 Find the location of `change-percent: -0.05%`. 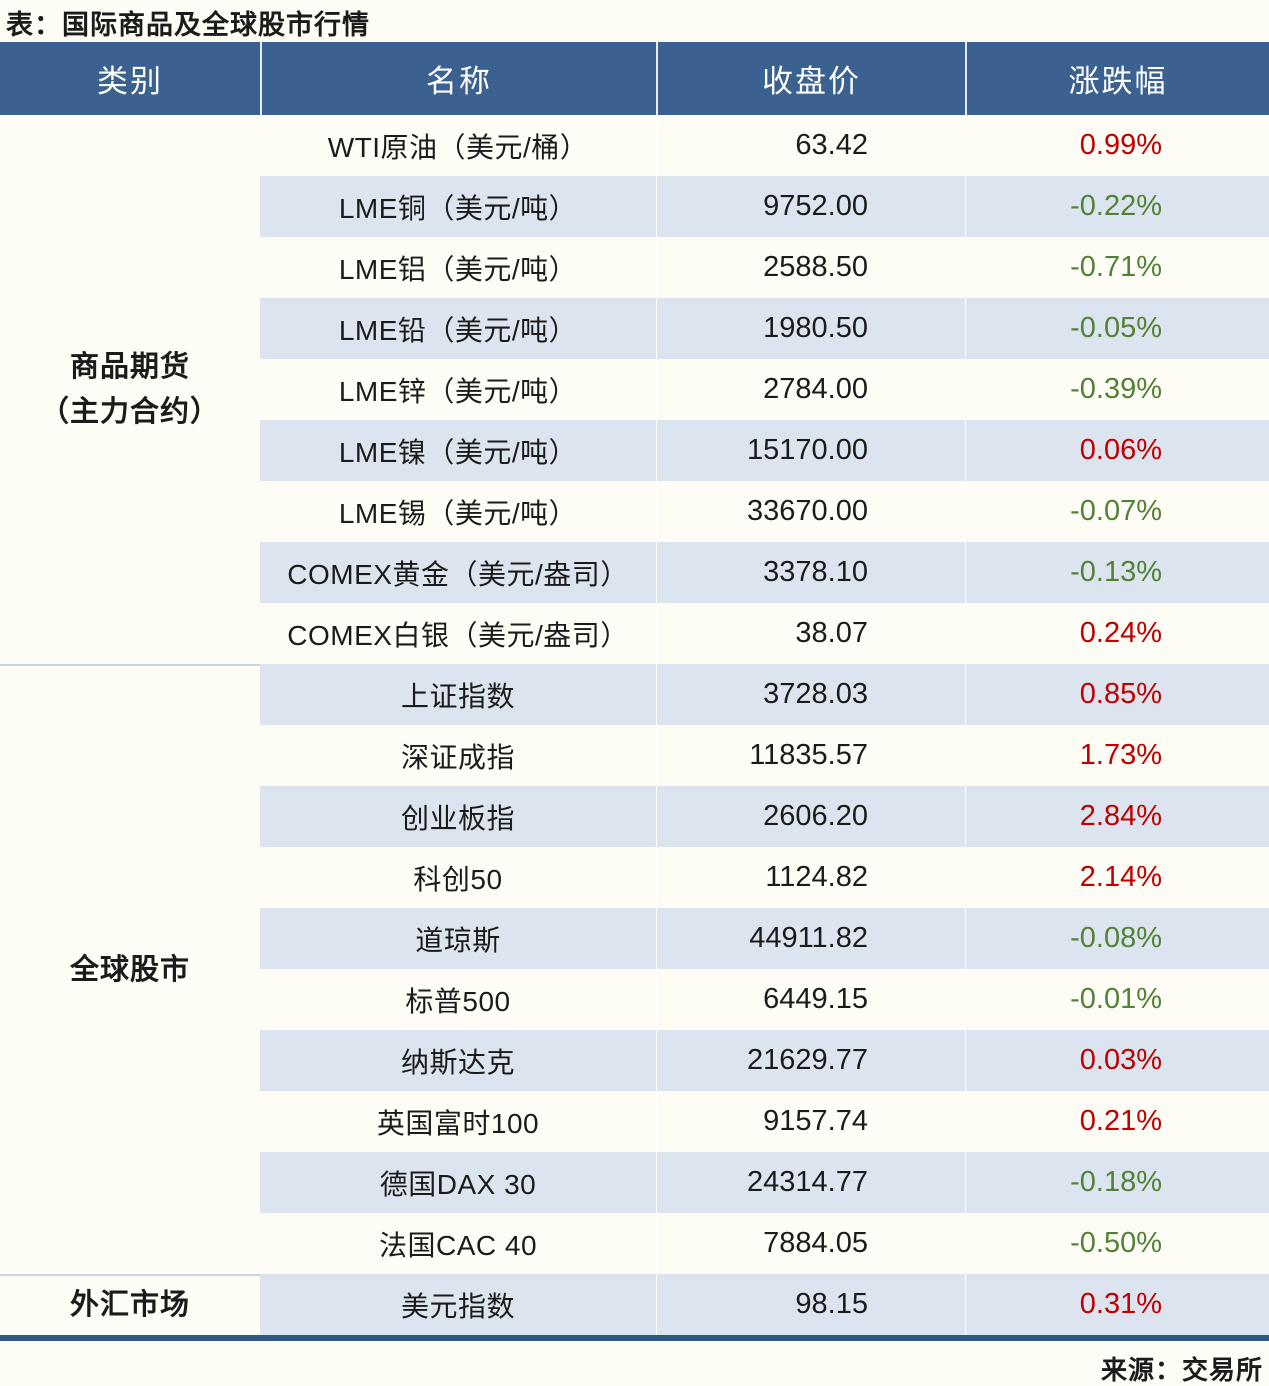

change-percent: -0.05% is located at coordinates (1117, 328).